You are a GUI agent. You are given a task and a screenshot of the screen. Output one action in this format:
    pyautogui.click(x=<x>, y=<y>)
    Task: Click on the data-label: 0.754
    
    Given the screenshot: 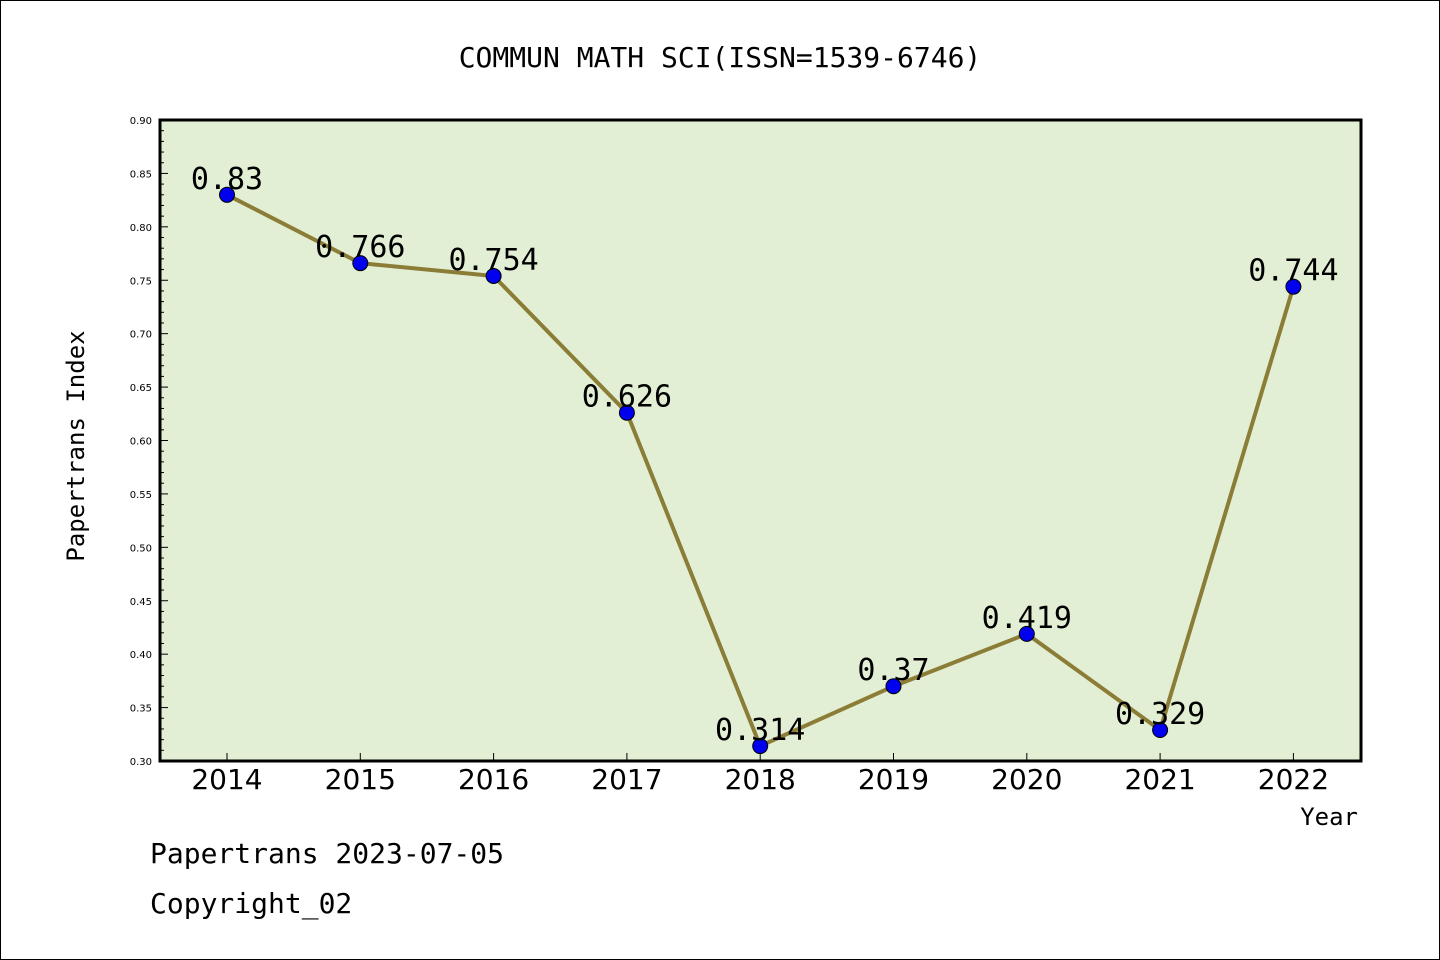 What is the action you would take?
    pyautogui.click(x=493, y=260)
    